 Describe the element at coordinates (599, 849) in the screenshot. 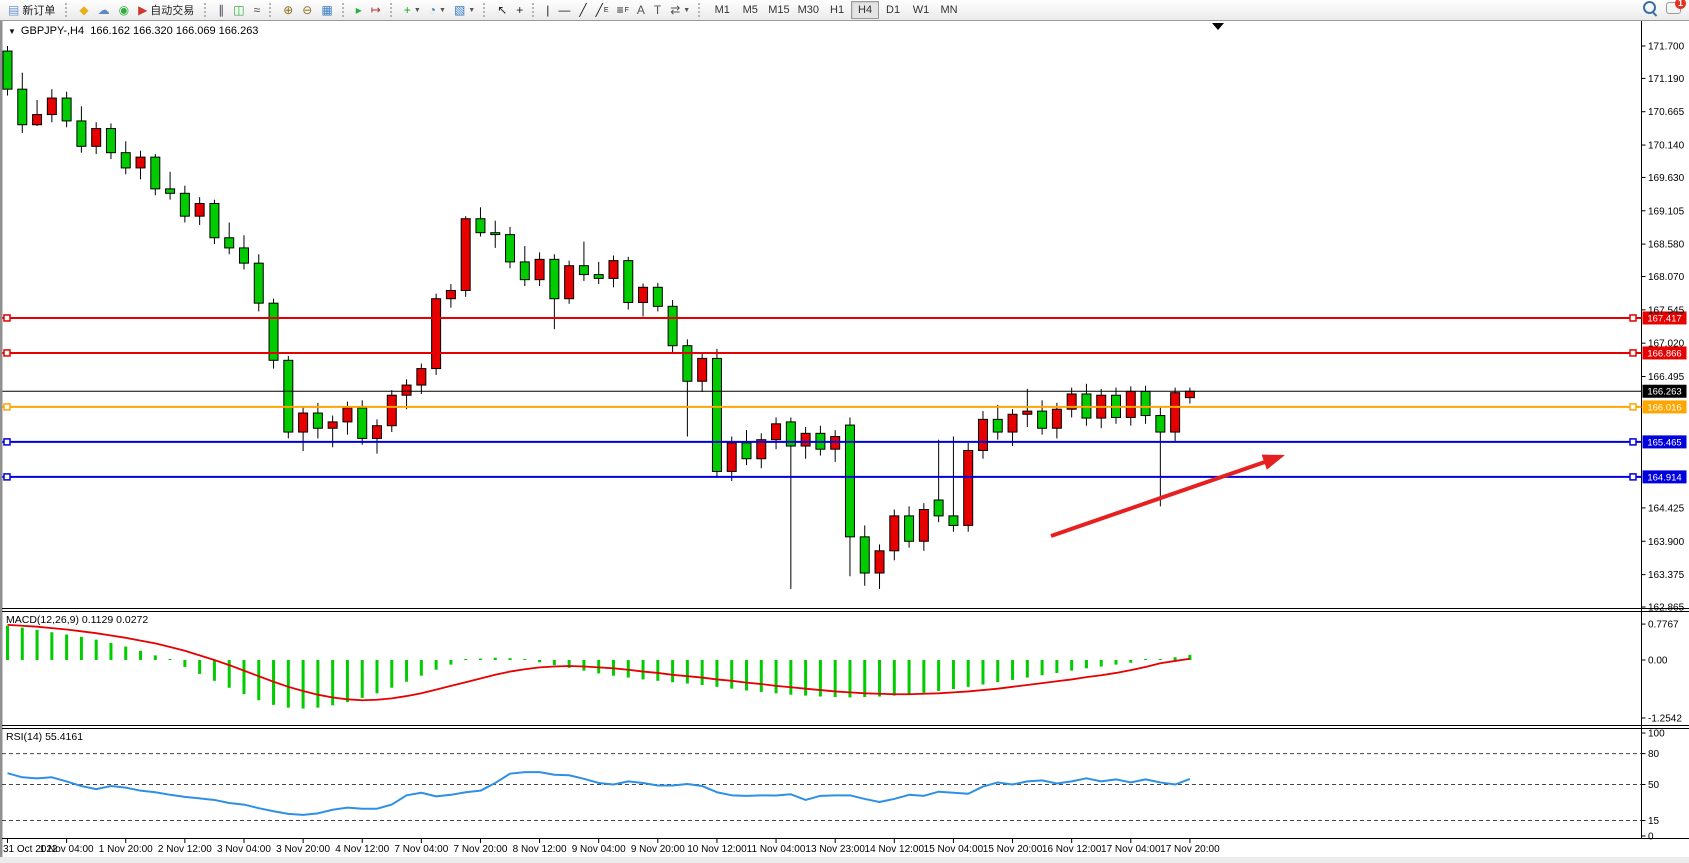

I see `svg-text: 9 Nov 04:00` at that location.